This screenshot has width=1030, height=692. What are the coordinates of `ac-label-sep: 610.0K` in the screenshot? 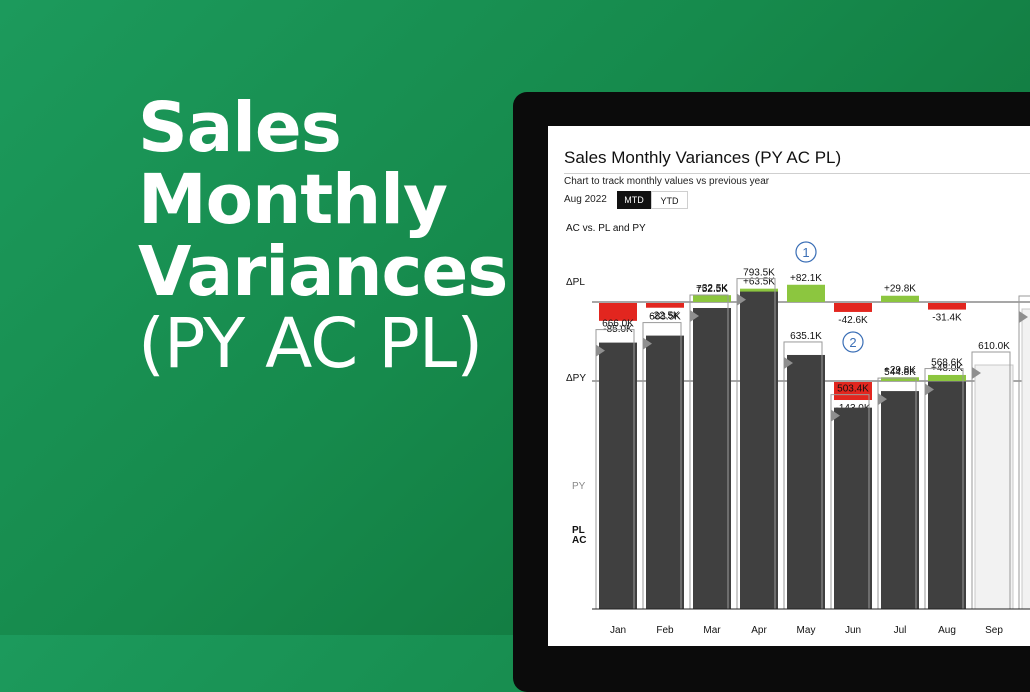 It's located at (994, 346).